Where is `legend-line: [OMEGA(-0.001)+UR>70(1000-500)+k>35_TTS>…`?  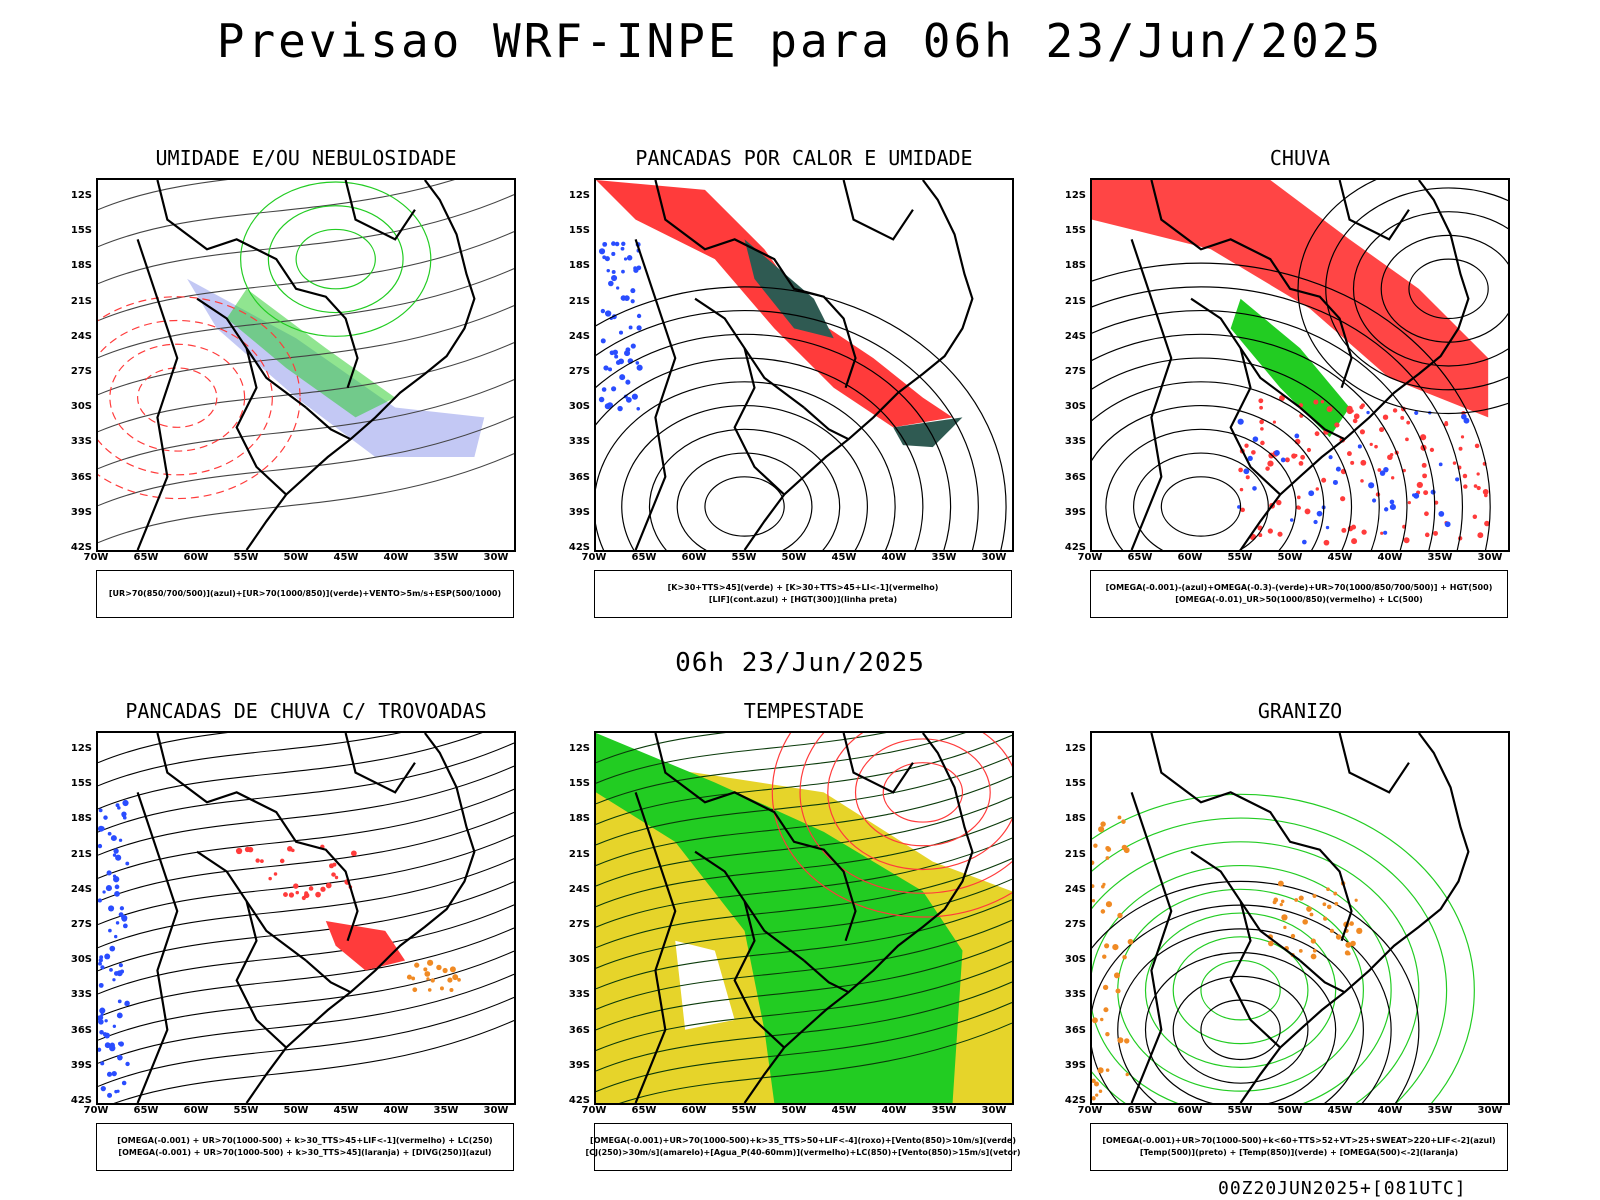 legend-line: [OMEGA(-0.001)+UR>70(1000-500)+k>35_TTS>… is located at coordinates (803, 1140).